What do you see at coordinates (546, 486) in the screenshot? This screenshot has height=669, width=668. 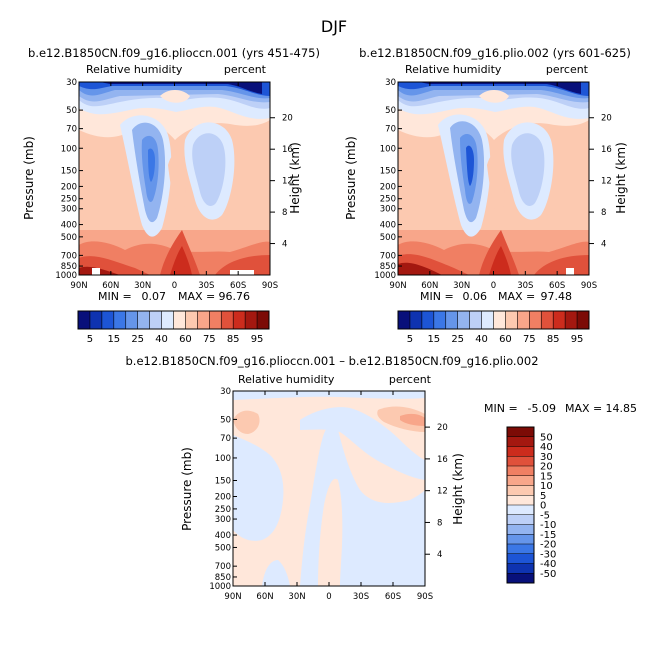 I see `colorbar-label: 10` at bounding box center [546, 486].